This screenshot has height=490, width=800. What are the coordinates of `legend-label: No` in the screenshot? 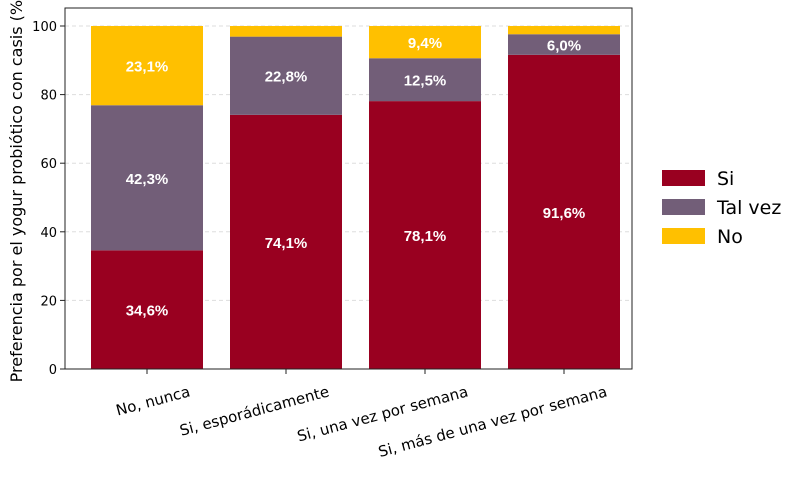 It's located at (730, 237).